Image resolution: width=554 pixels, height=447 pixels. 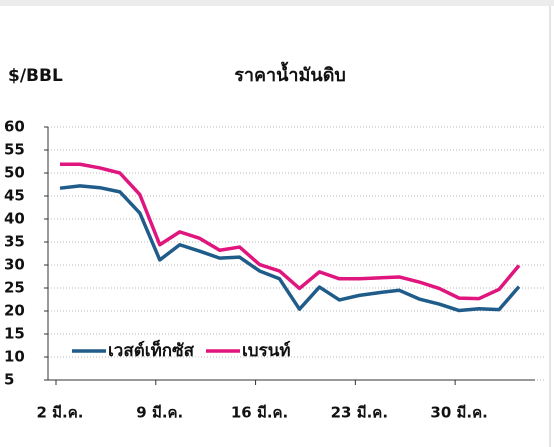 I want to click on x-tick-label: 9 มี.ค., so click(x=159, y=413).